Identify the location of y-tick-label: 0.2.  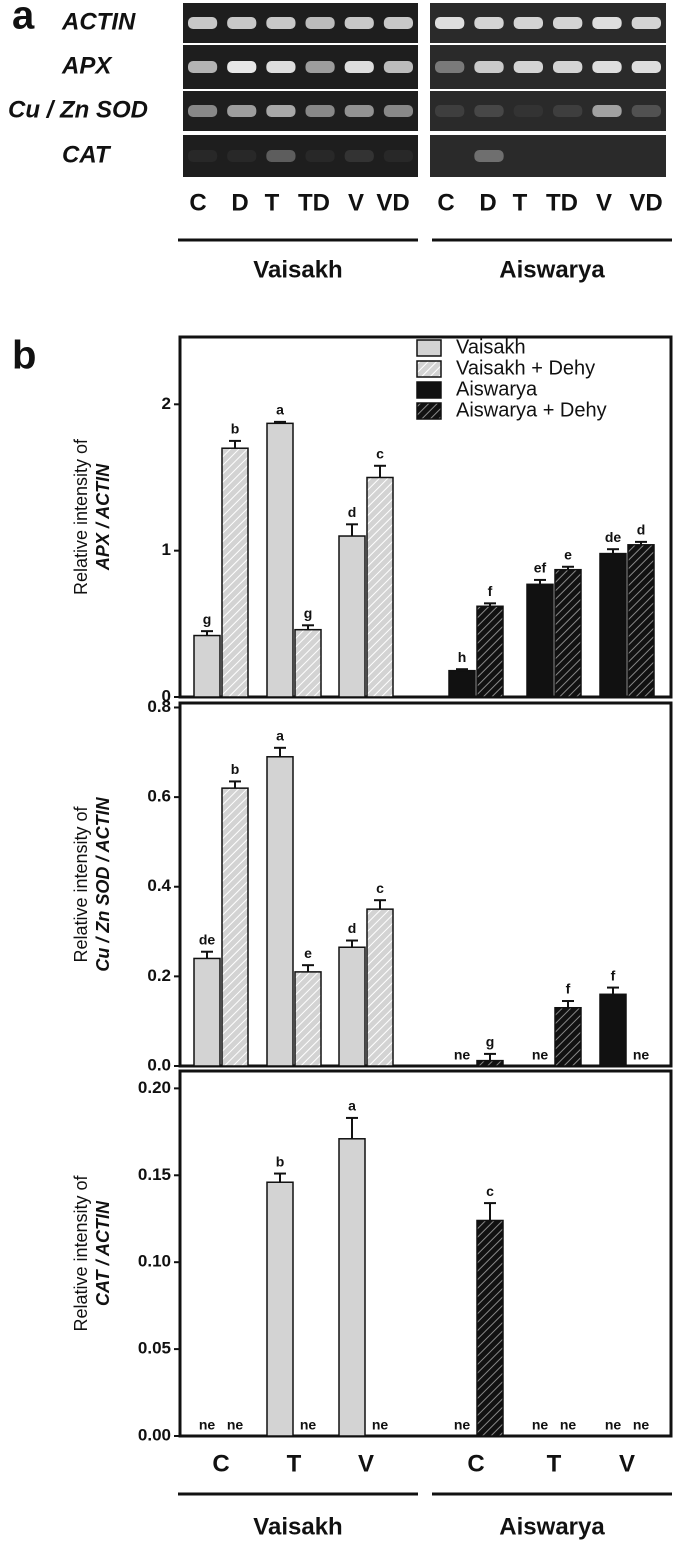
(159, 975).